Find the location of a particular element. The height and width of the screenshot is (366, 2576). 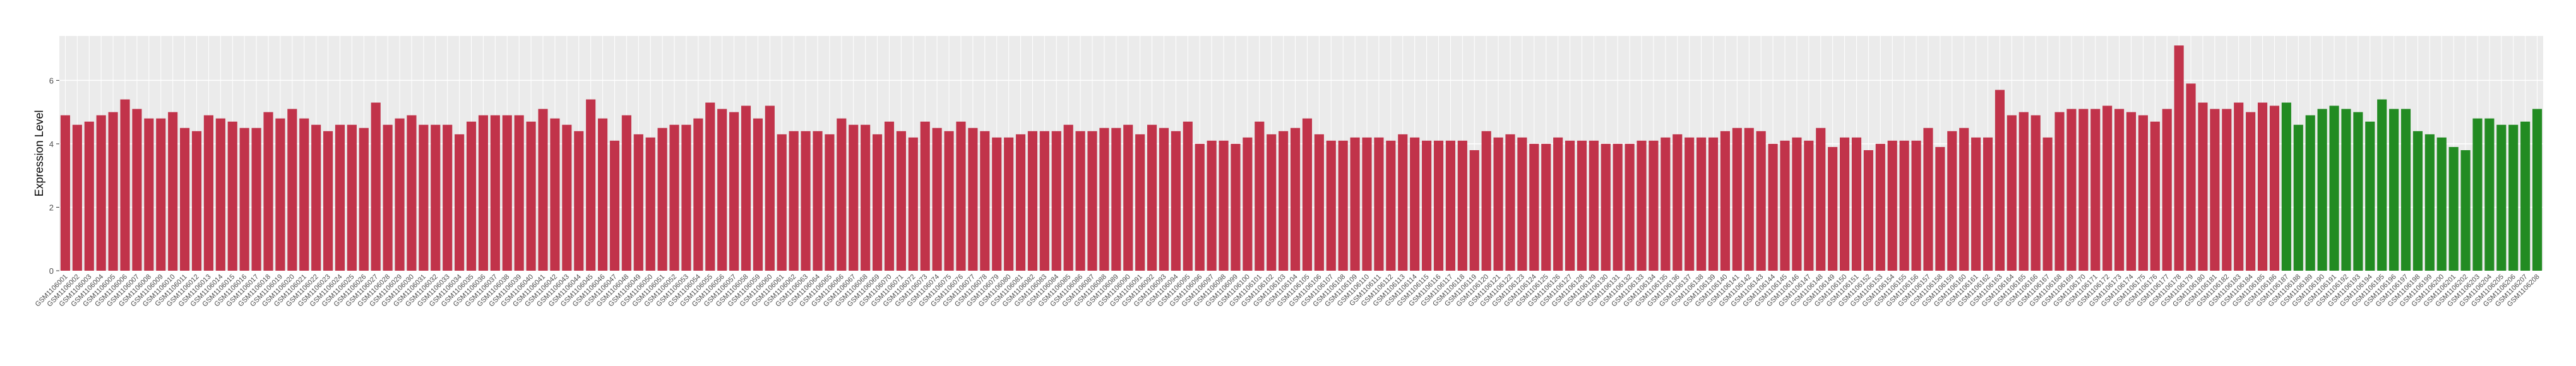

y-tick-label: 6 is located at coordinates (51, 80).